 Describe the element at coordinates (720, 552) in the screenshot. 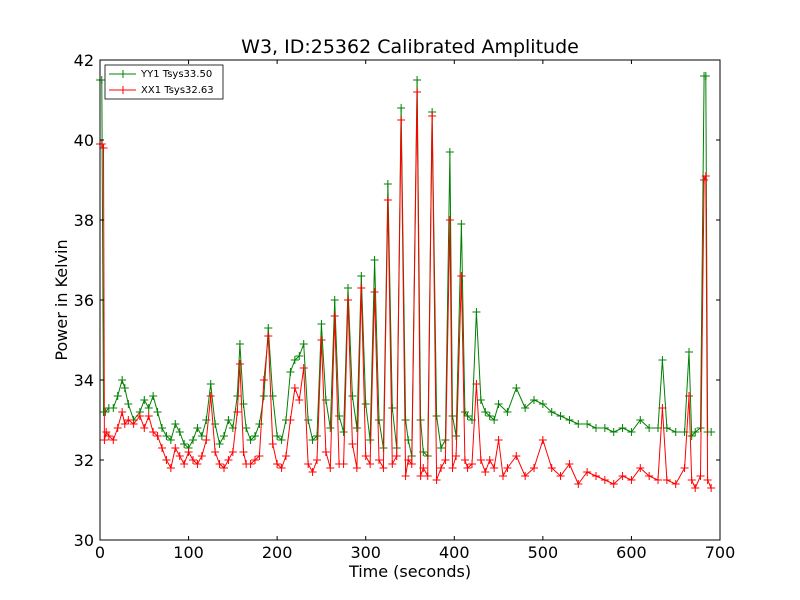

I see `x-tick-label: 700` at that location.